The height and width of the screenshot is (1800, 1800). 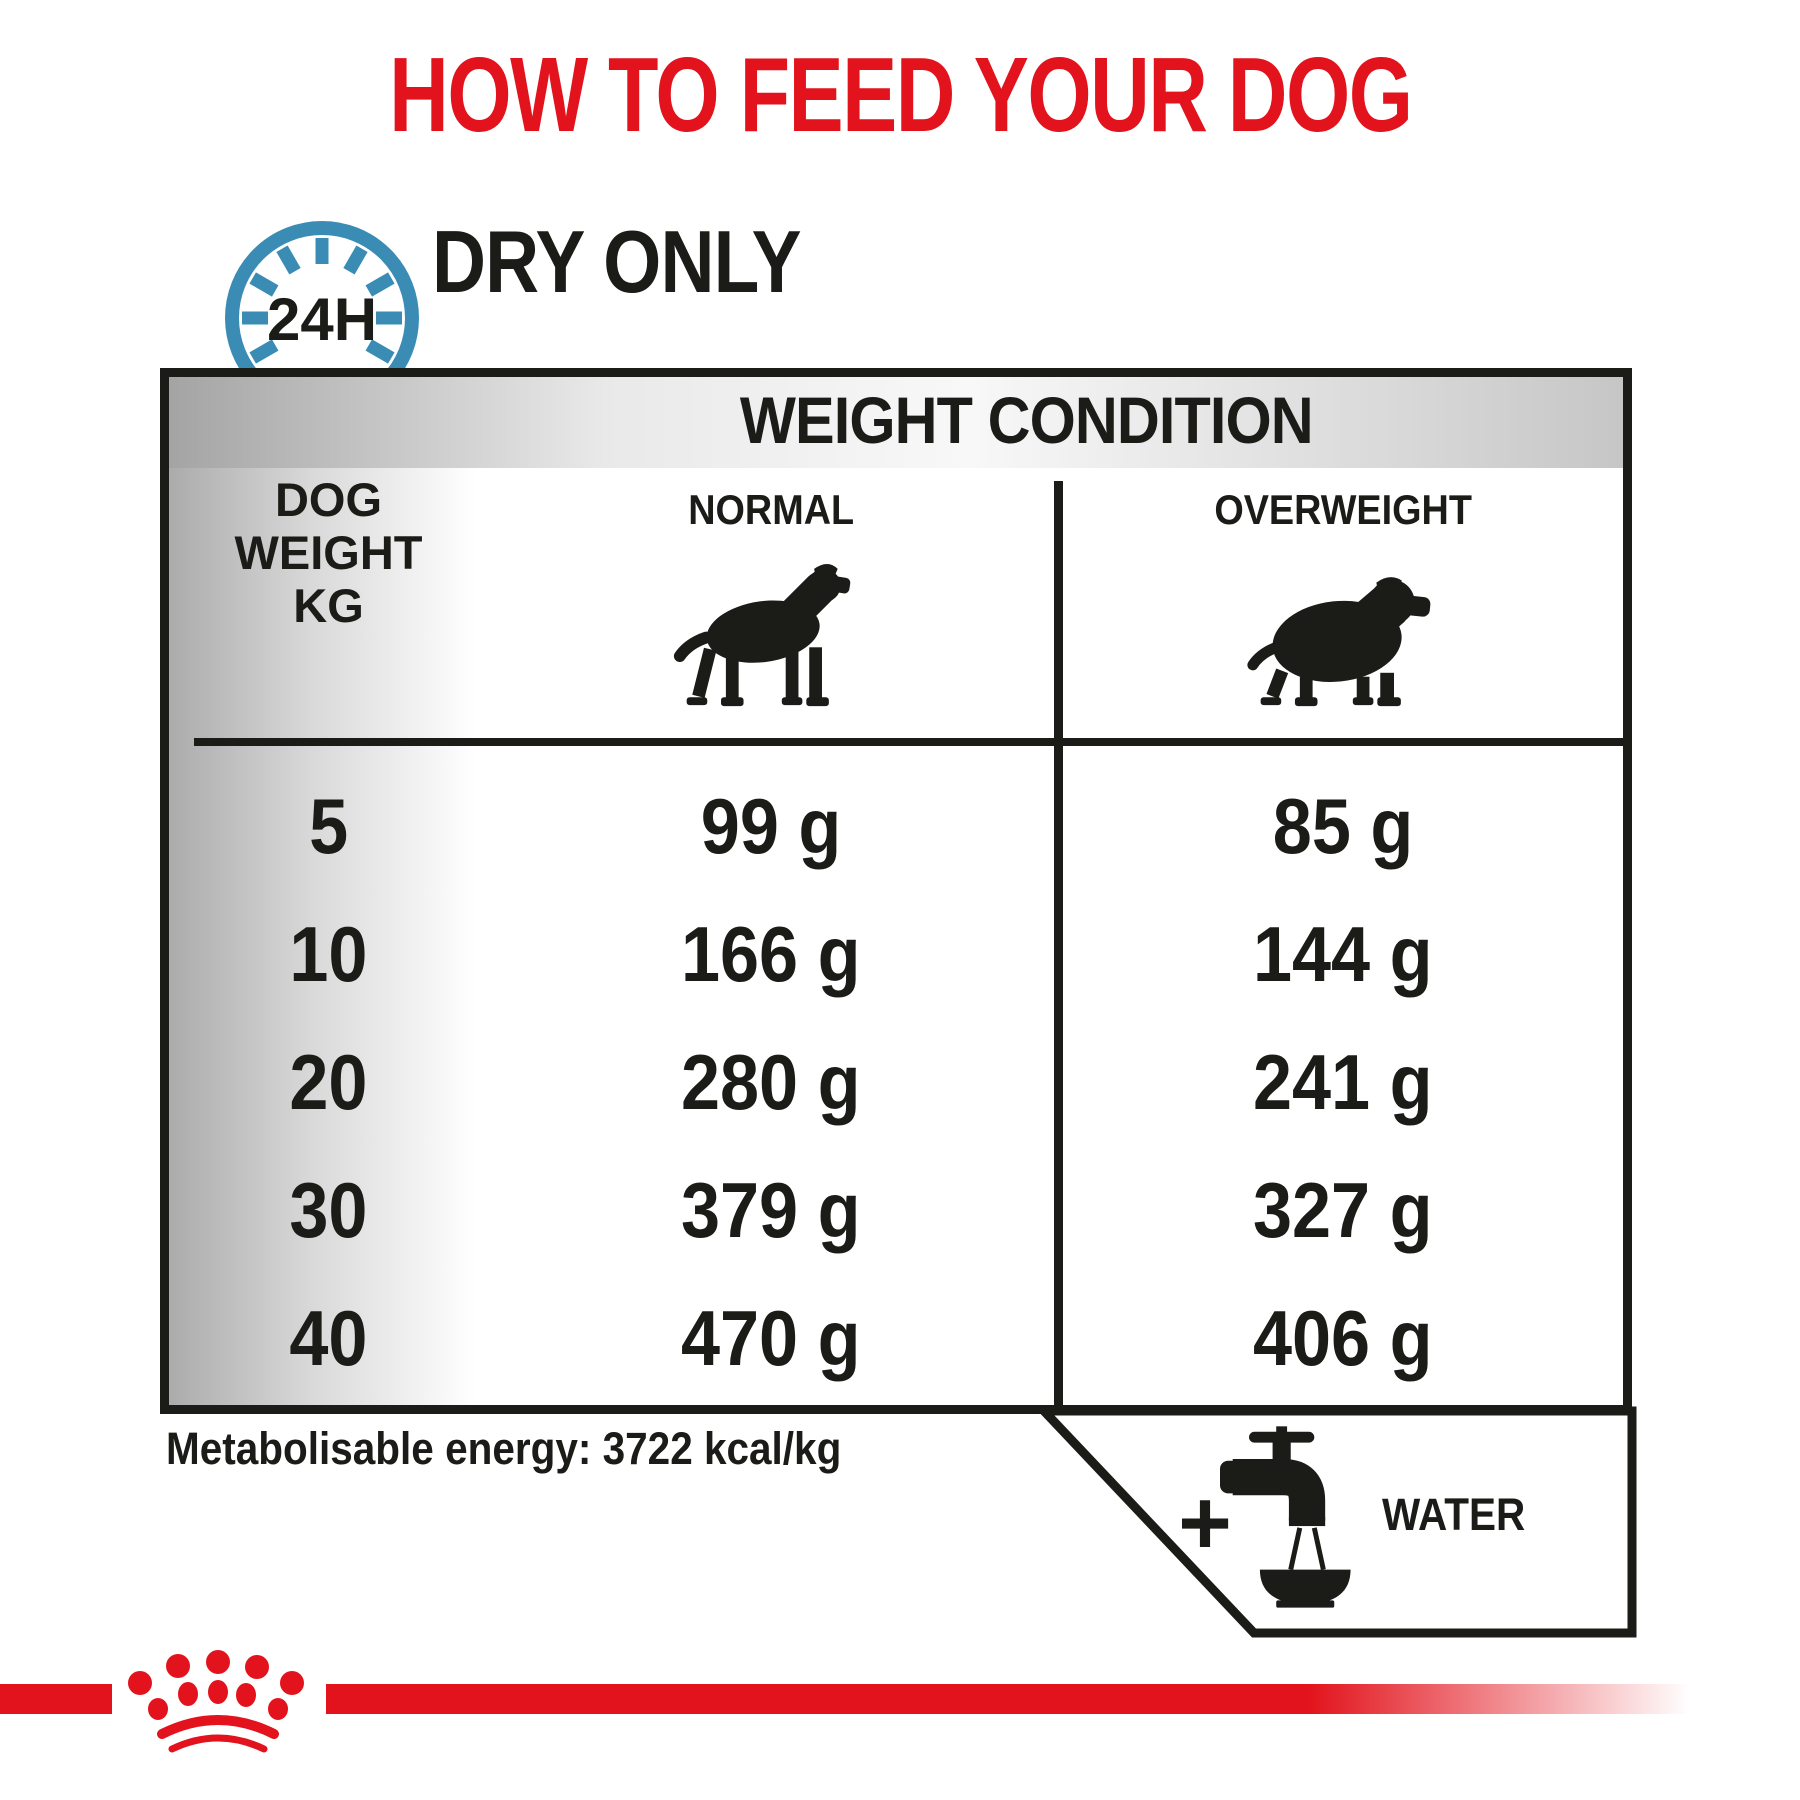 What do you see at coordinates (617, 261) in the screenshot?
I see `feeding-method-label: DRY ONLY` at bounding box center [617, 261].